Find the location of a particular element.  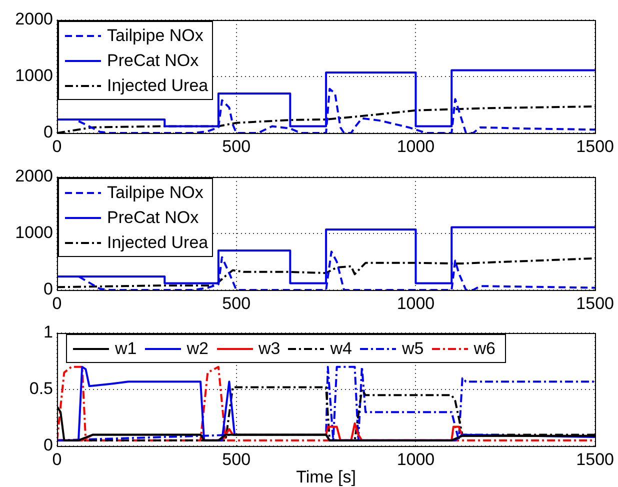

legend-label: w5 is located at coordinates (413, 349).